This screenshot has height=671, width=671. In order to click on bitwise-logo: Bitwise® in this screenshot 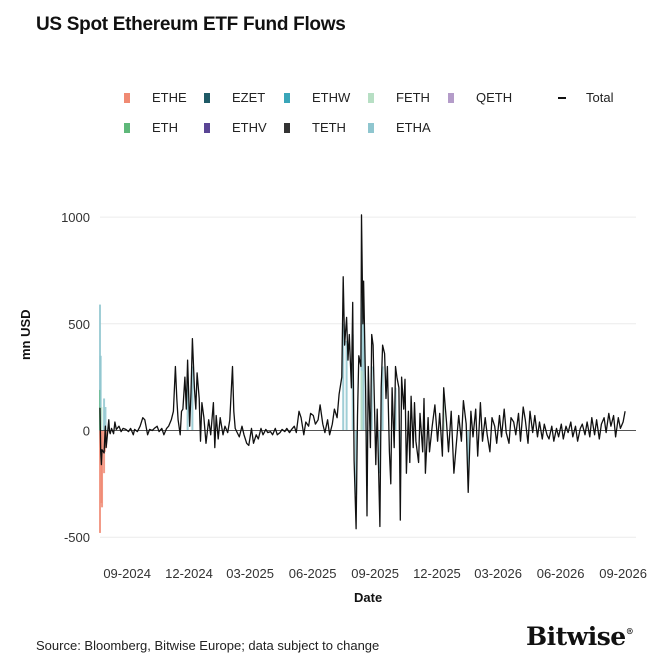, I will do `click(580, 636)`.